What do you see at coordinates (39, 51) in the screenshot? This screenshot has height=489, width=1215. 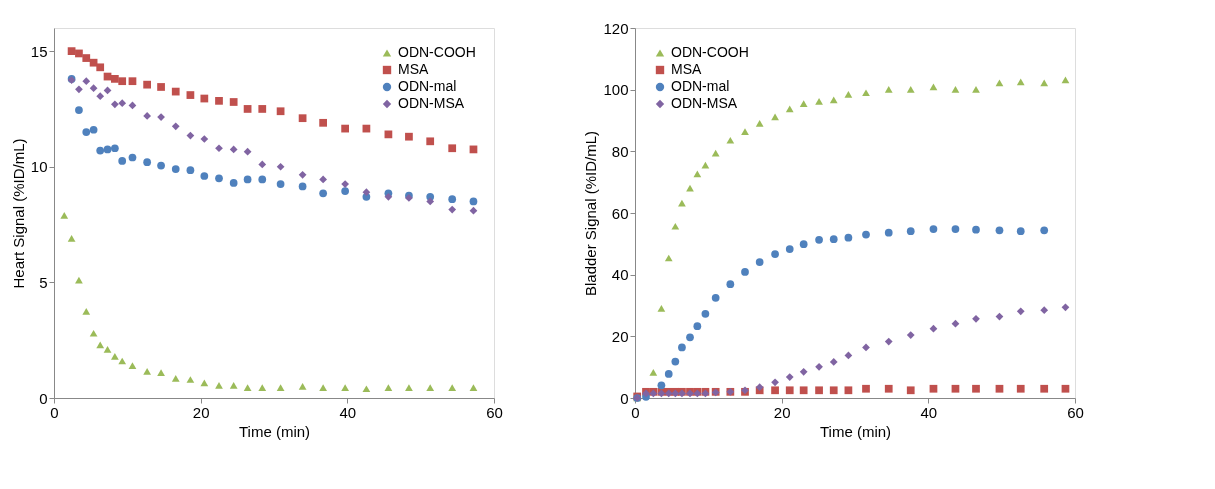 I see `y-tick-label: 15` at bounding box center [39, 51].